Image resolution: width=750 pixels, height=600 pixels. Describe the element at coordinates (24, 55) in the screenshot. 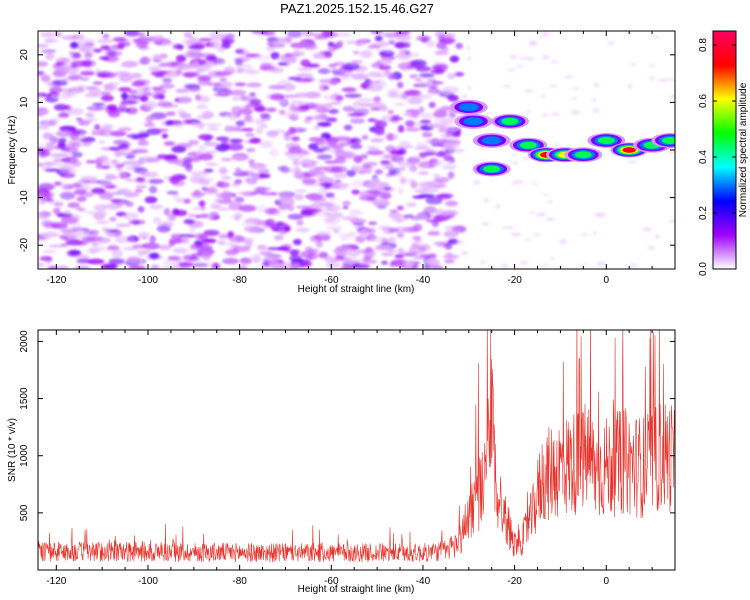

I see `spectrogram-y-tick-label: 20` at that location.